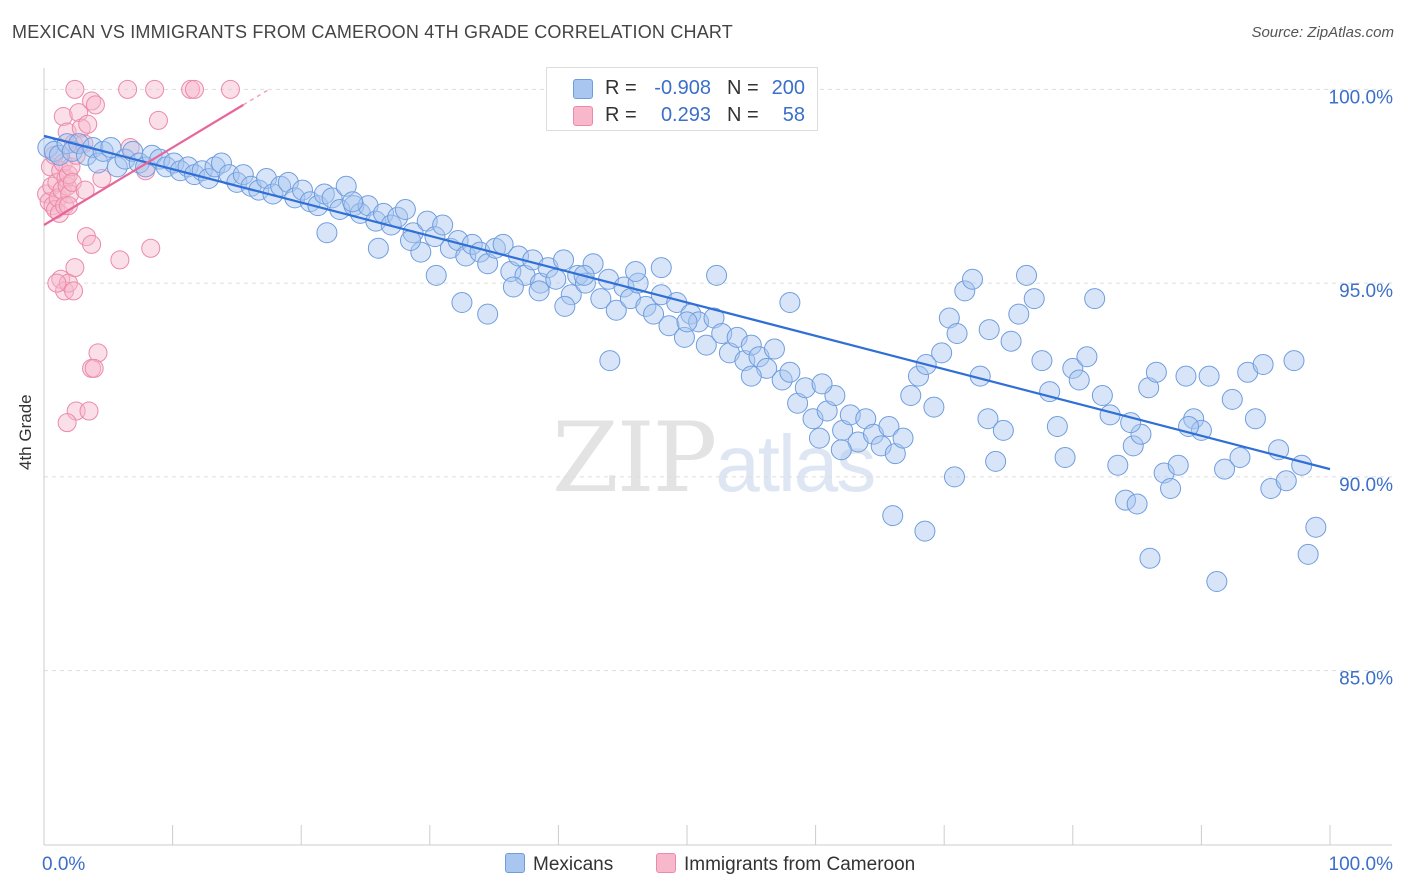 Image resolution: width=1406 pixels, height=892 pixels. What do you see at coordinates (685, 115) in the screenshot?
I see `r-value: 0.293` at bounding box center [685, 115].